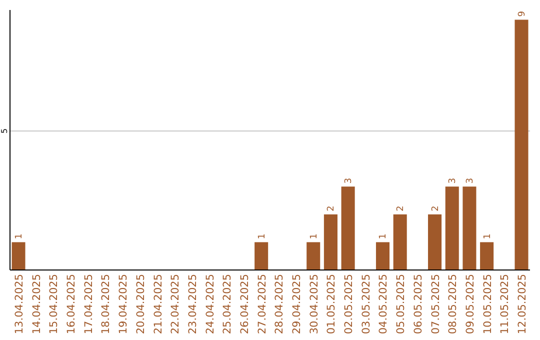  I want to click on x-tick-label: 19.04.2025, so click(124, 304).